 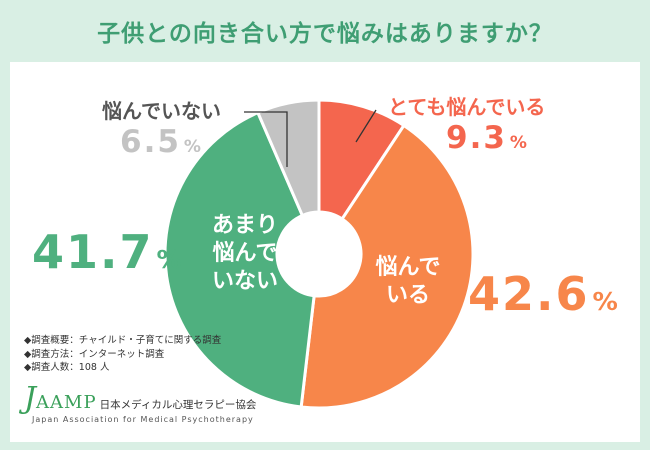 I want to click on pct-not-worried-unit: %, so click(x=192, y=147).